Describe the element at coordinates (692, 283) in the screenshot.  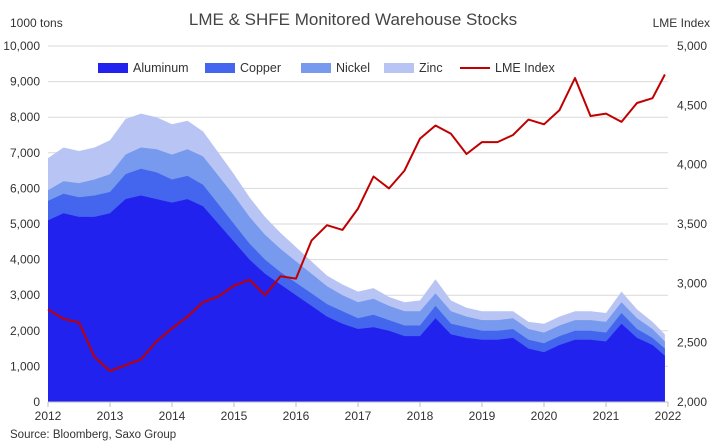
I see `right-tick-label: 3,000` at that location.